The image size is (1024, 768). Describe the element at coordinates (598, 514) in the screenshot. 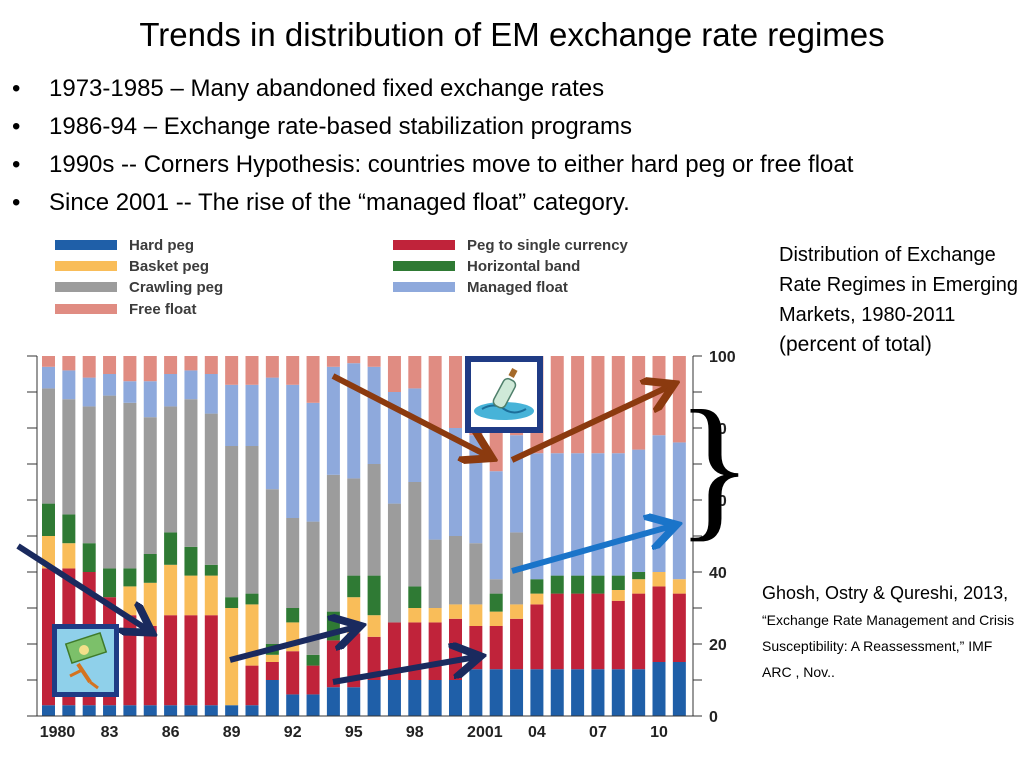

I see `bar-segment-2007-s5` at that location.